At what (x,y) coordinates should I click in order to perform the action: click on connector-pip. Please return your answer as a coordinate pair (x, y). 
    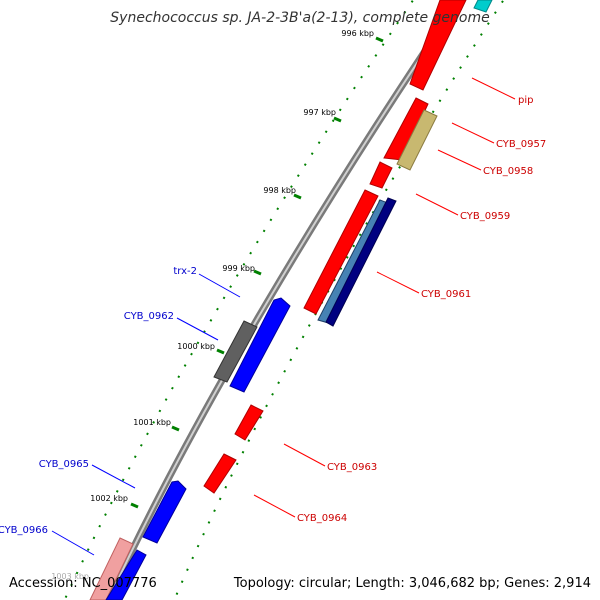
    Looking at the image, I should click on (493, 88).